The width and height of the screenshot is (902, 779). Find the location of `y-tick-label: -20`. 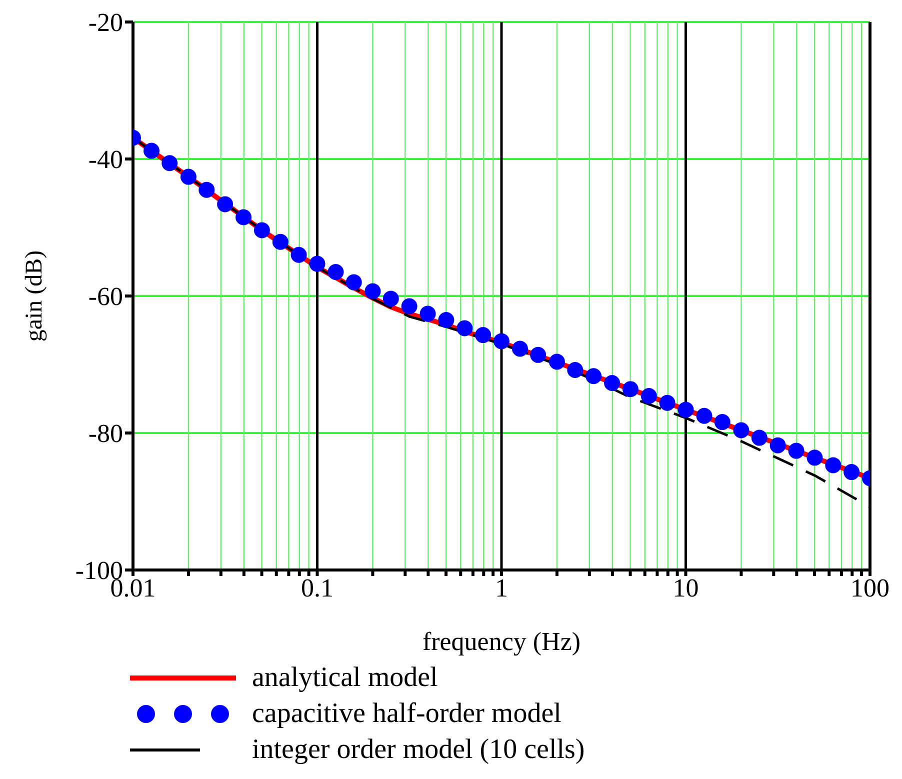

y-tick-label: -20 is located at coordinates (105, 23).